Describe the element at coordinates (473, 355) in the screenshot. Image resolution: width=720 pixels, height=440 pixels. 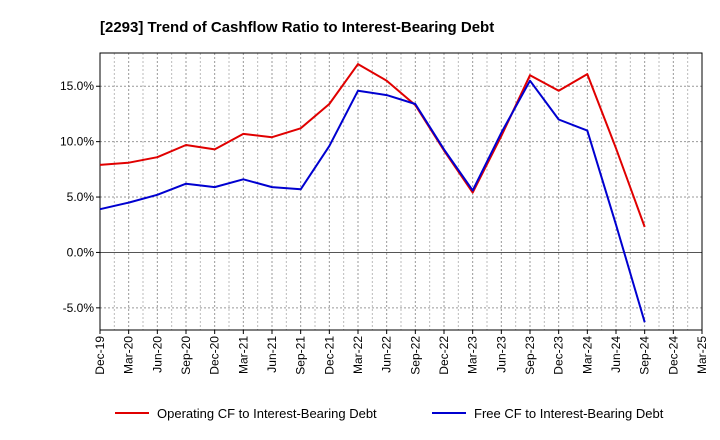
I see `x-tick-label: Mar-23` at that location.